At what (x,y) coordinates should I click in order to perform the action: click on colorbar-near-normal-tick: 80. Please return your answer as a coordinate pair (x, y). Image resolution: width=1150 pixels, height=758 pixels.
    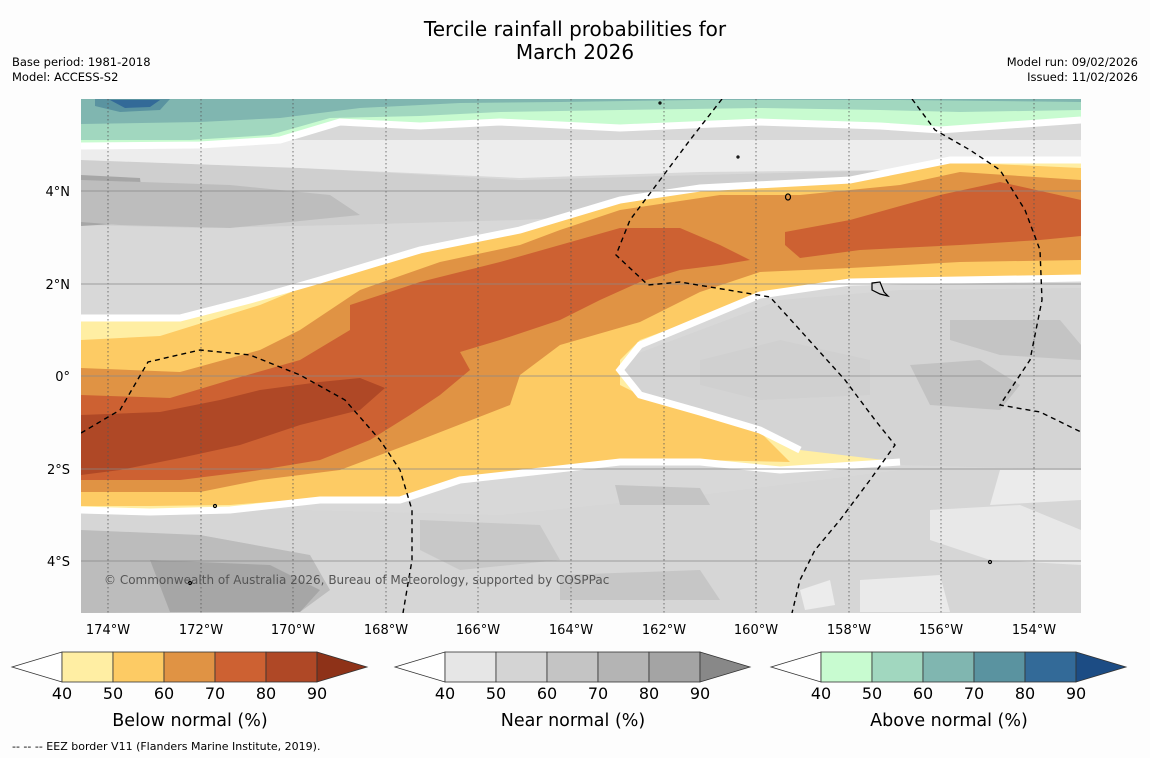
    Looking at the image, I should click on (649, 693).